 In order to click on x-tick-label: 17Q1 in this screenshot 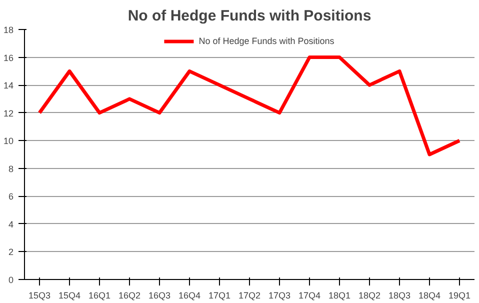, I will do `click(219, 295)`.